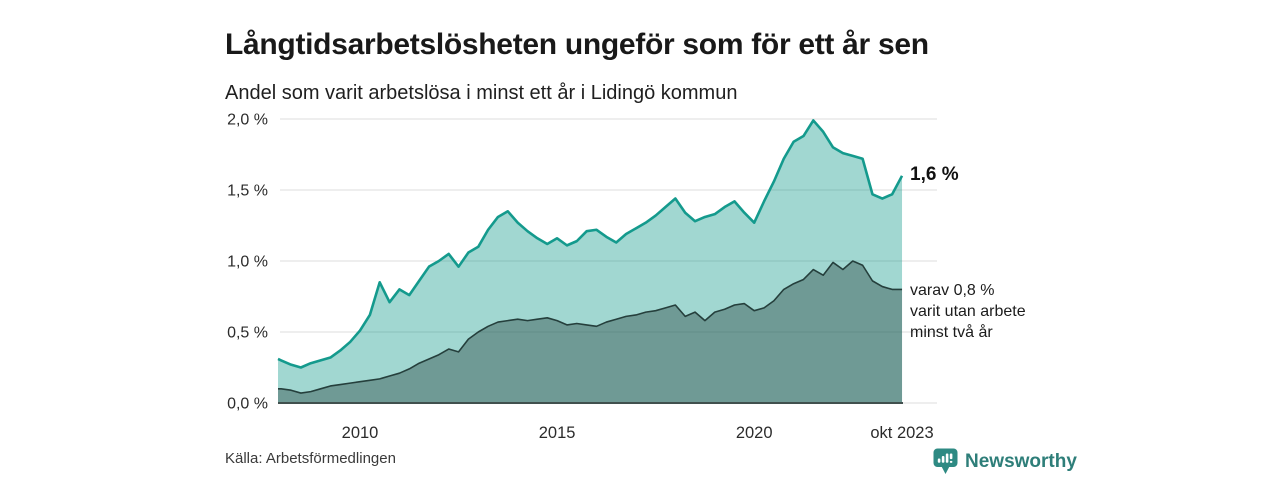  I want to click on y-tick-label: 1,0 %, so click(247, 262).